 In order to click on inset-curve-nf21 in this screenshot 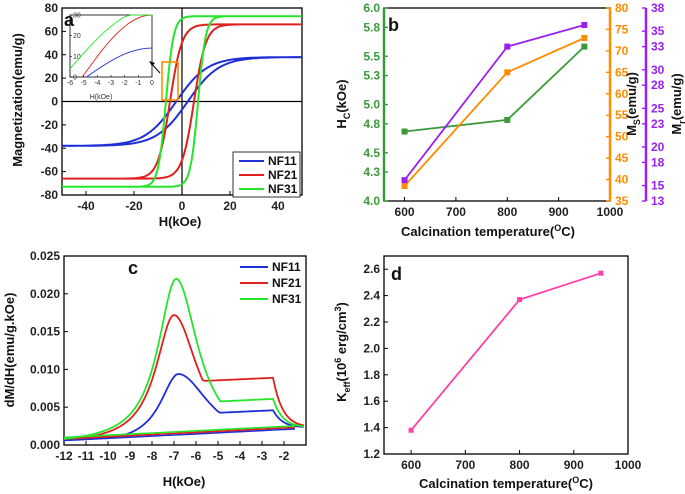, I will do `click(117, 46)`.